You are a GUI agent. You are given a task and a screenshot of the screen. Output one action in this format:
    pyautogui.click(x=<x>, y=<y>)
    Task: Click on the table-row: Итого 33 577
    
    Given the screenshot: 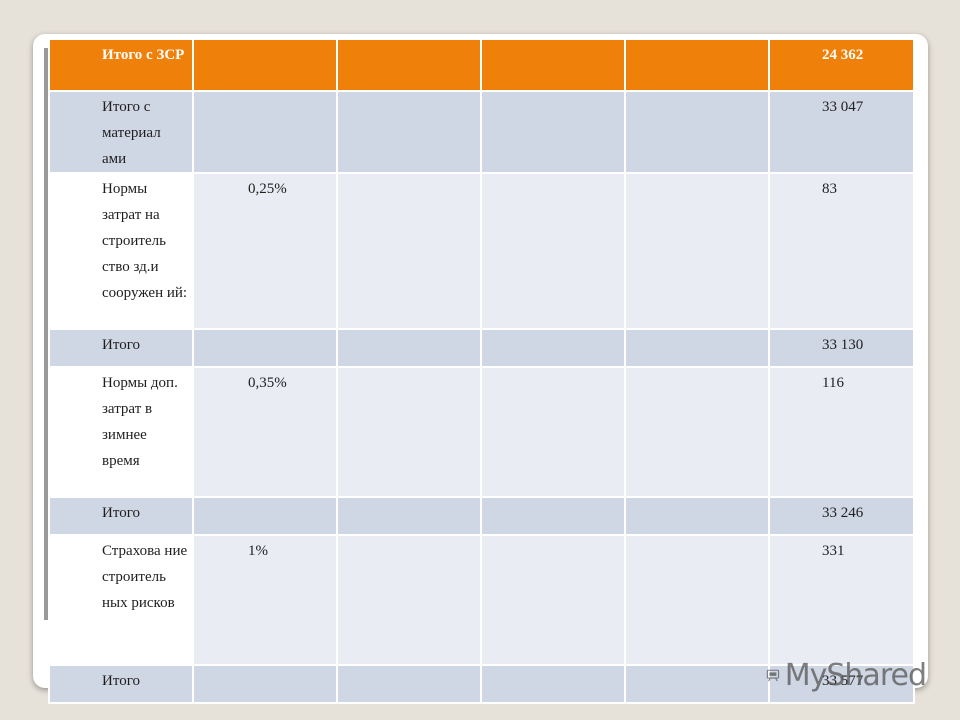 What is the action you would take?
    pyautogui.click(x=481, y=684)
    